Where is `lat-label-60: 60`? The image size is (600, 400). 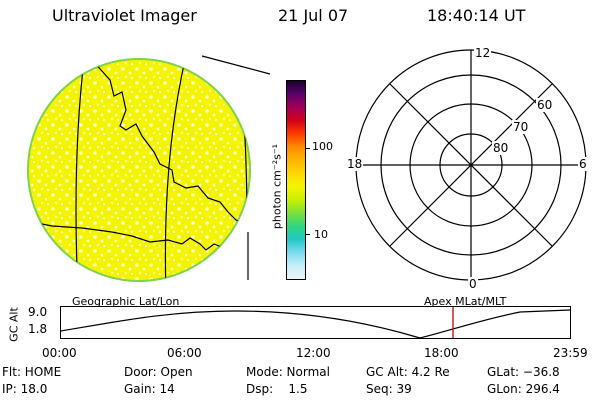 lat-label-60: 60 is located at coordinates (545, 105).